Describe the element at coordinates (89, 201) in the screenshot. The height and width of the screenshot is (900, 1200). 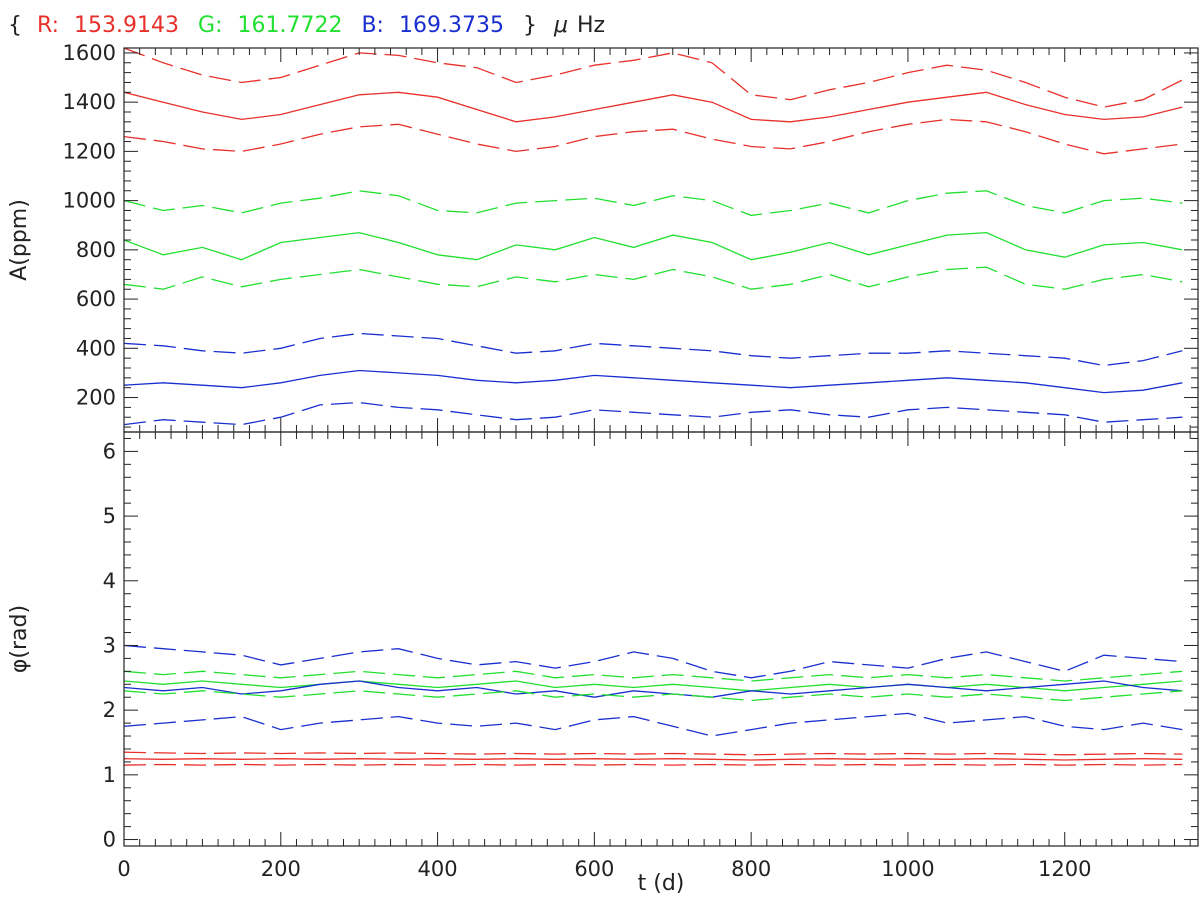
I see `y-tick-label-0: 1000` at that location.